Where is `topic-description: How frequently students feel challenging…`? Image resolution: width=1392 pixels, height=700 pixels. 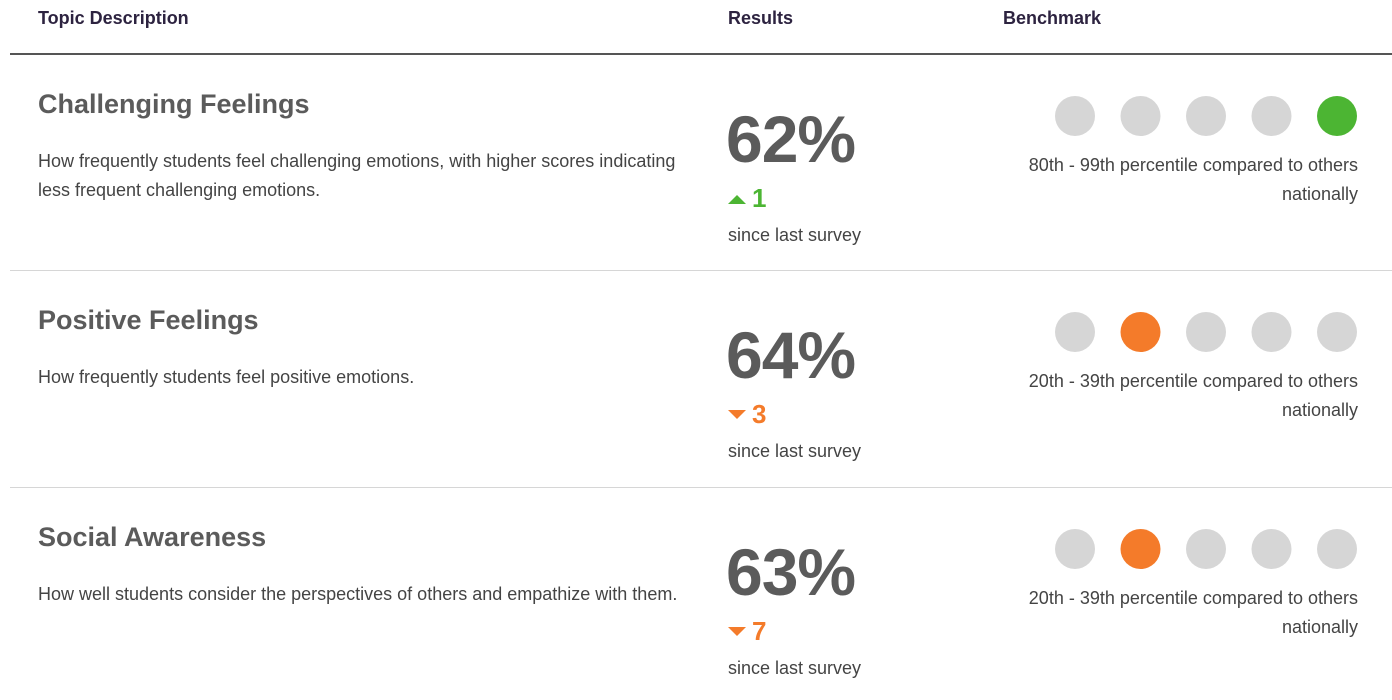 topic-description: How frequently students feel challenging… is located at coordinates (357, 175).